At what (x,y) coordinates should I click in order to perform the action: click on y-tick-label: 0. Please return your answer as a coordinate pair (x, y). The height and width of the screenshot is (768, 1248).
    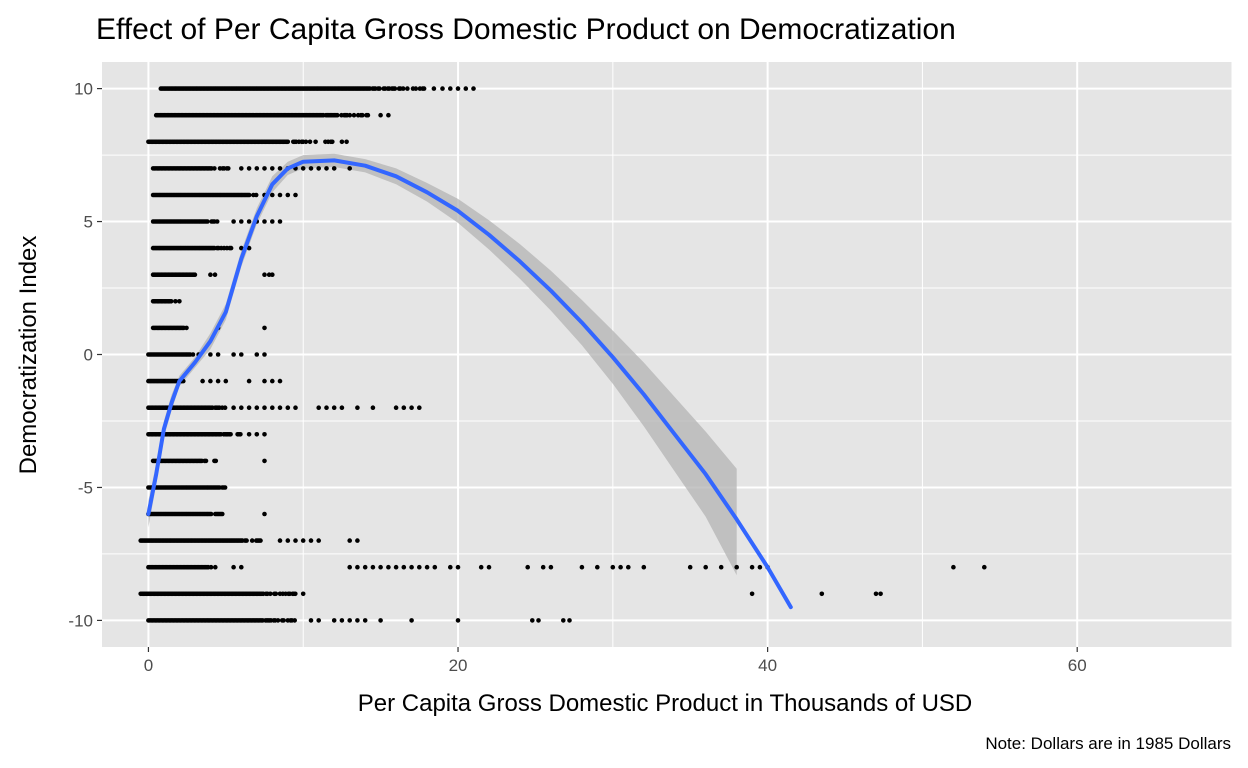
    Looking at the image, I should click on (88, 355).